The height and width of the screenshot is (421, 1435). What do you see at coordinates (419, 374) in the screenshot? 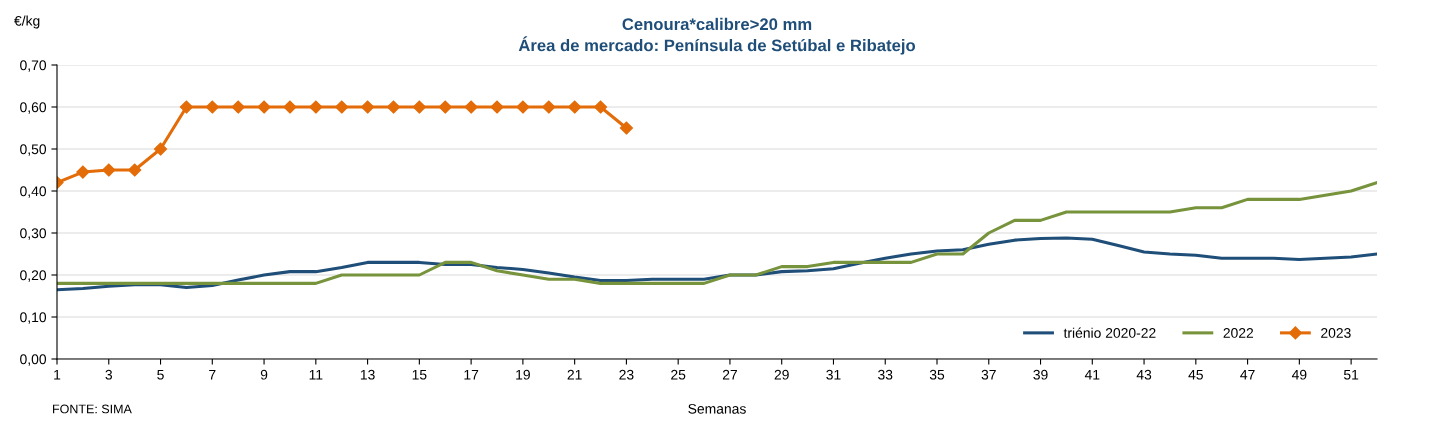
I see `x-tick-label: 15` at bounding box center [419, 374].